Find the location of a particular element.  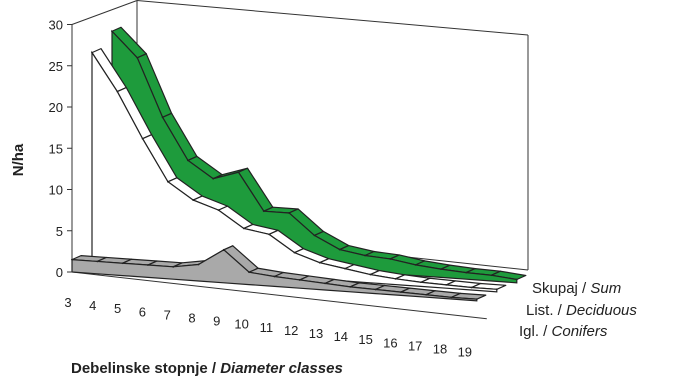

y-tick-label: 10 is located at coordinates (56, 190).